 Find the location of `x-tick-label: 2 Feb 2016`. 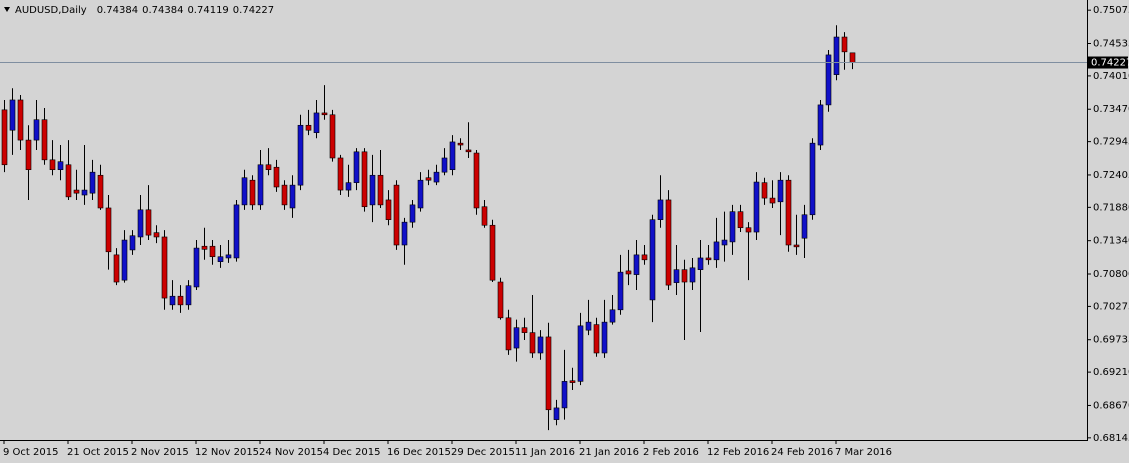

x-tick-label: 2 Feb 2016 is located at coordinates (671, 452).